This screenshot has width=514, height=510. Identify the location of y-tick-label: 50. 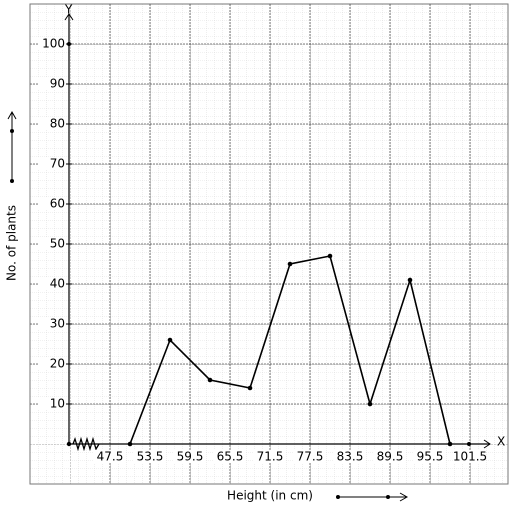
(57, 244).